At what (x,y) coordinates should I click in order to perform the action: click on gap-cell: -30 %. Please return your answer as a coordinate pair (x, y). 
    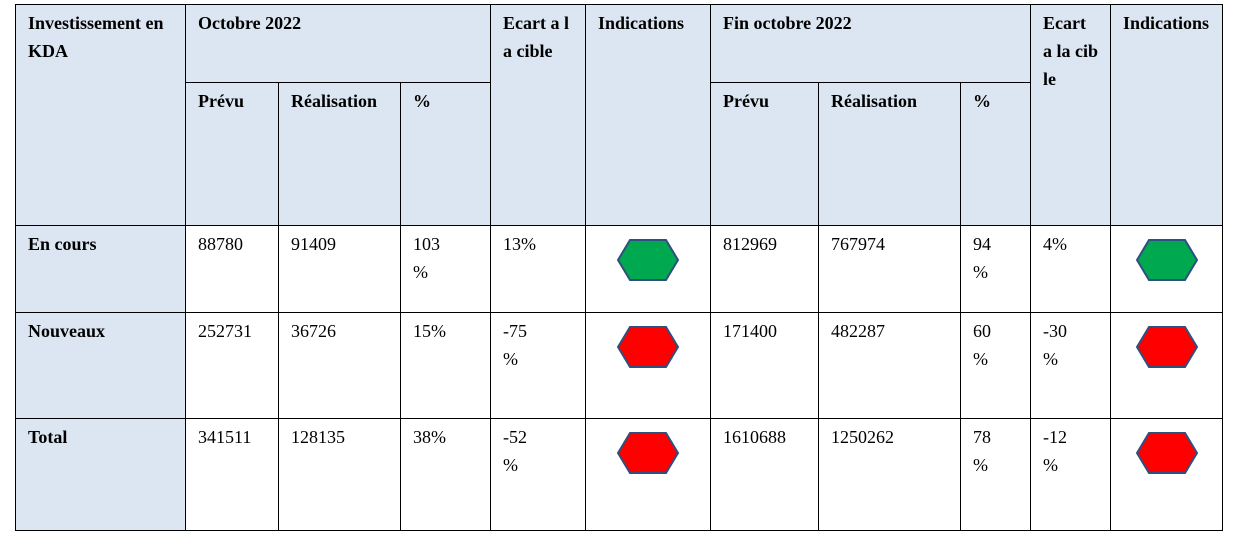
    Looking at the image, I should click on (1070, 365).